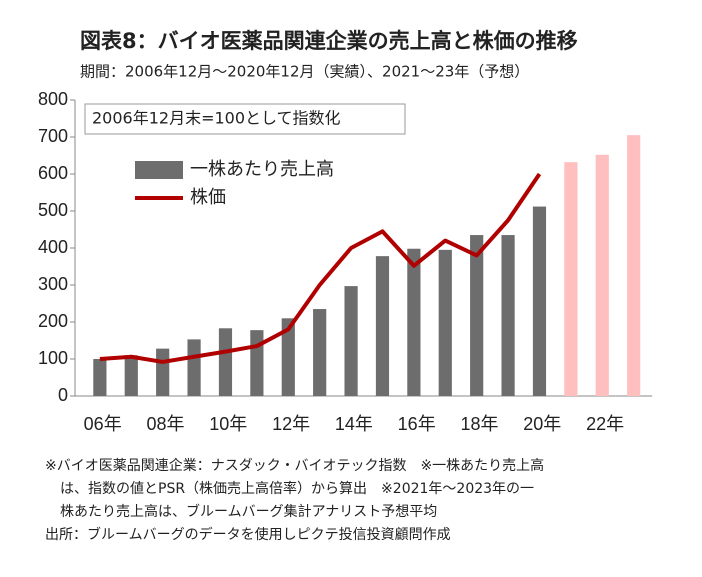 The height and width of the screenshot is (577, 702). What do you see at coordinates (304, 72) in the screenshot?
I see `chart-subtitle: 期間：2006年12月～2020年12月（実績）、2021～23年（予想）` at bounding box center [304, 72].